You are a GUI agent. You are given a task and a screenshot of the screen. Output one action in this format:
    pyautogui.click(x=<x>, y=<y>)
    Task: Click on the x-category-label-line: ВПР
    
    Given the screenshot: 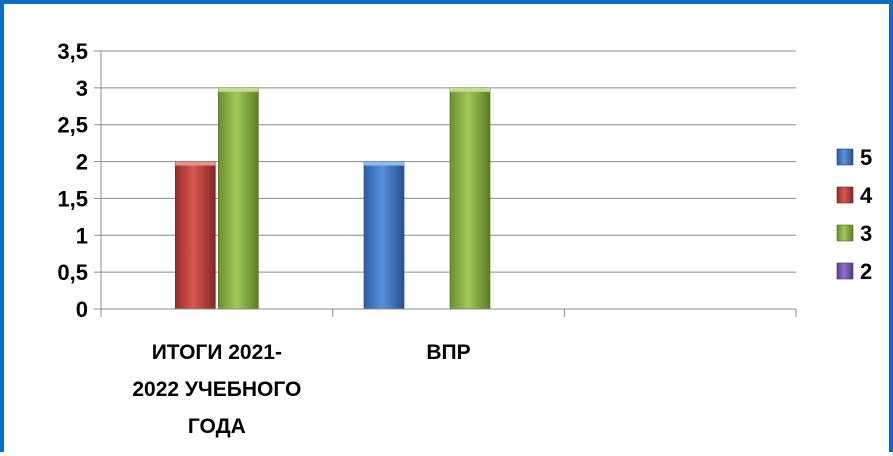 What is the action you would take?
    pyautogui.click(x=448, y=352)
    